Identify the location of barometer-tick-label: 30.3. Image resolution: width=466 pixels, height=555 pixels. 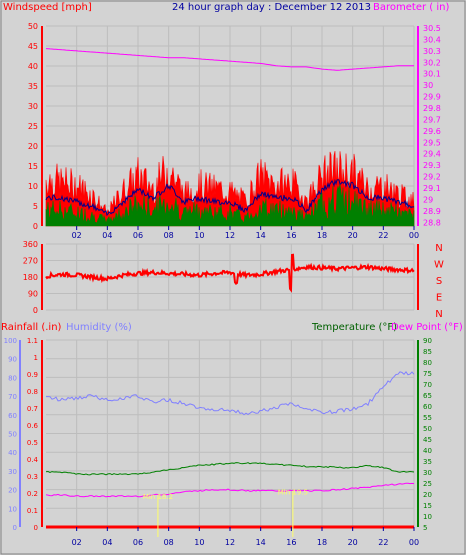
(432, 51).